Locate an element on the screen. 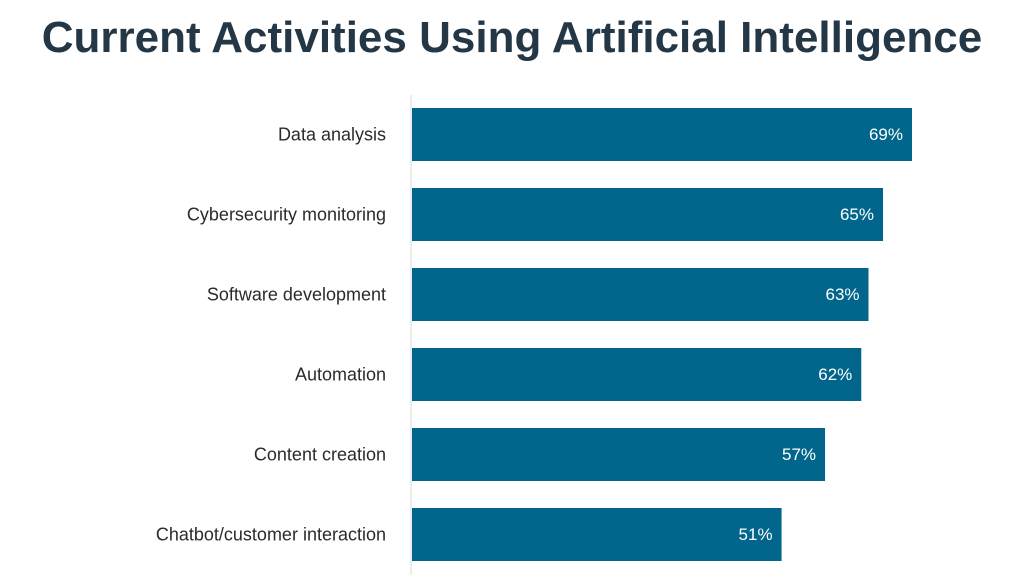  category-label-5: Chatbot/customer interaction is located at coordinates (271, 535).